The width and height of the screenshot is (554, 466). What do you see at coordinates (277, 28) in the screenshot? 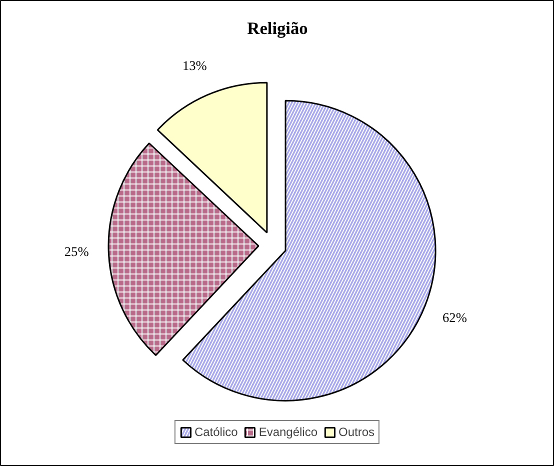
I see `chart-title: Religião` at bounding box center [277, 28].